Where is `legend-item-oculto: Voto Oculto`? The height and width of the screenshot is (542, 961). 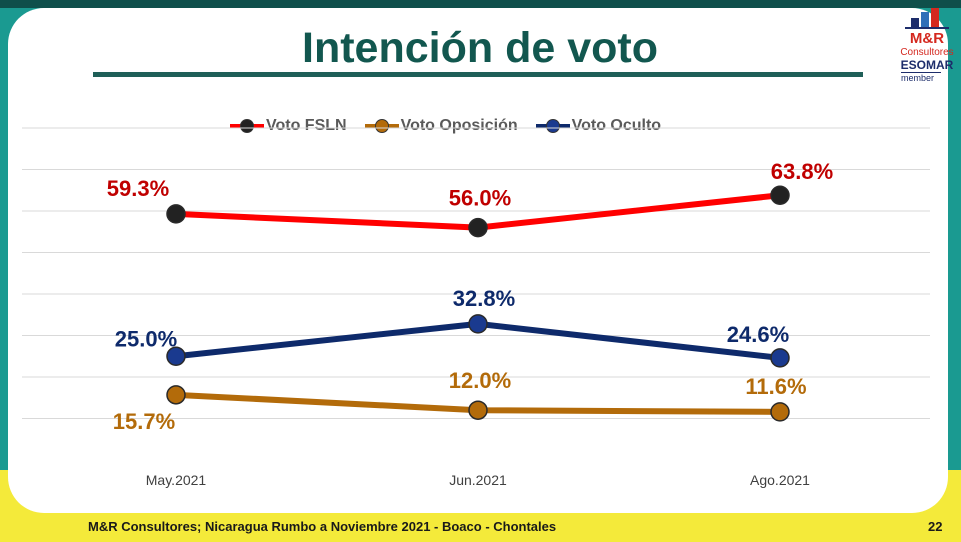
legend-item-oculto: Voto Oculto is located at coordinates (598, 126).